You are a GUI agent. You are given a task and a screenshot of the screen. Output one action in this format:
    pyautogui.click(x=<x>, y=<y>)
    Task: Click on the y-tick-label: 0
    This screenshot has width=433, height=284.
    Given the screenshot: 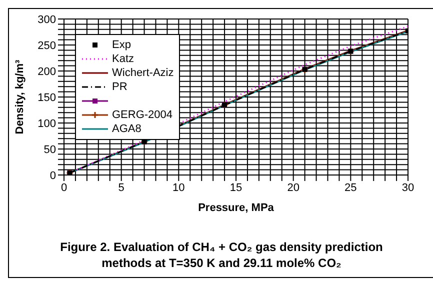 What is the action you would take?
    pyautogui.click(x=53, y=176)
    